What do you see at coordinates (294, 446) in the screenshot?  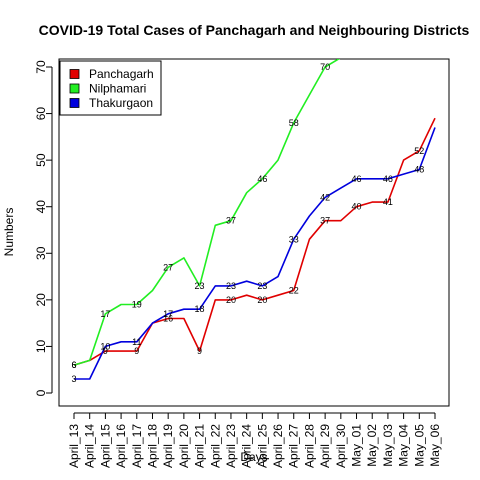 I see `x-tick-label: April_27` at bounding box center [294, 446].